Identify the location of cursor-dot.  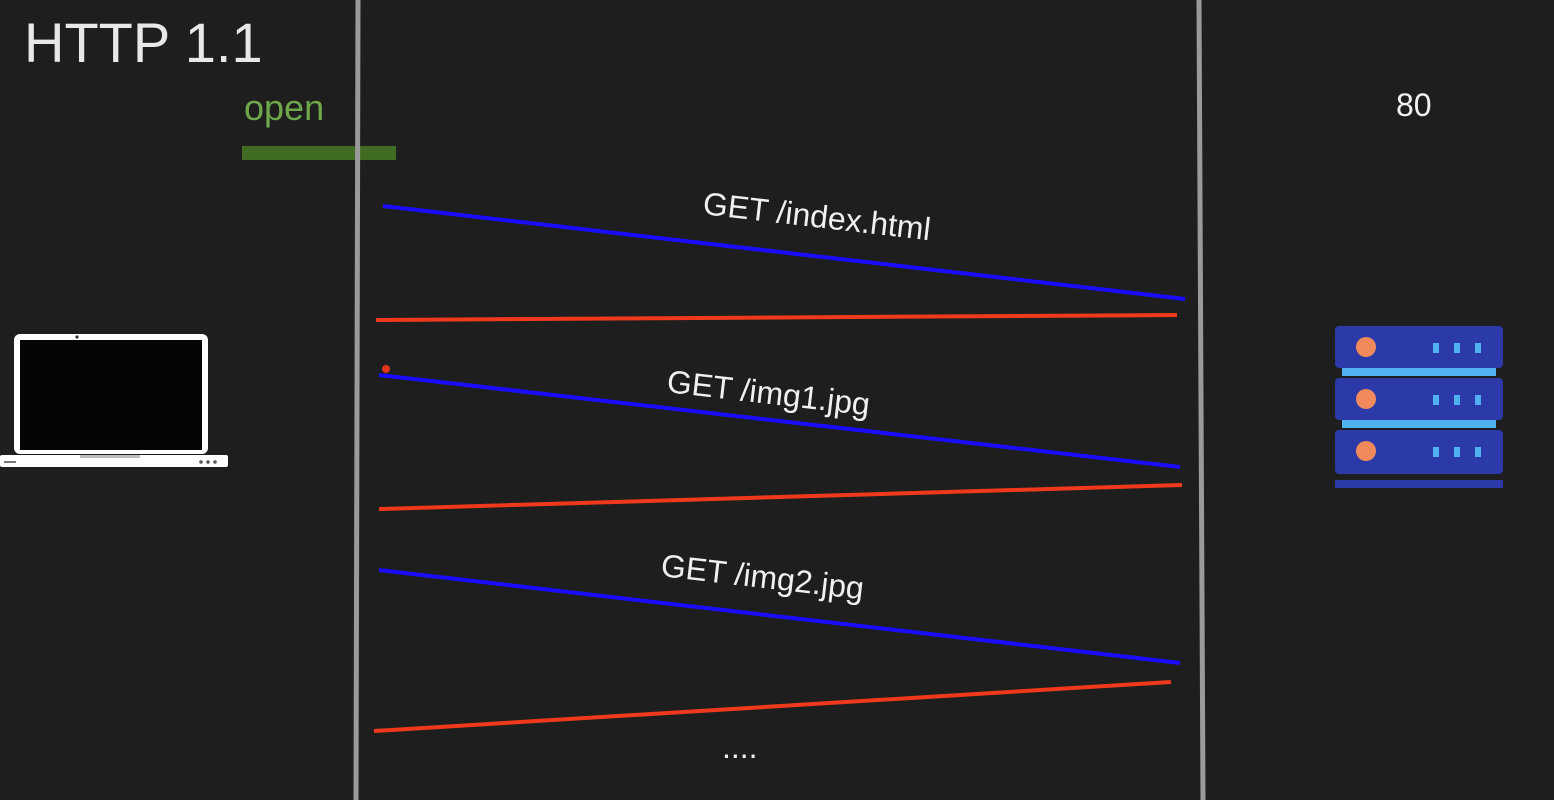
(386, 369).